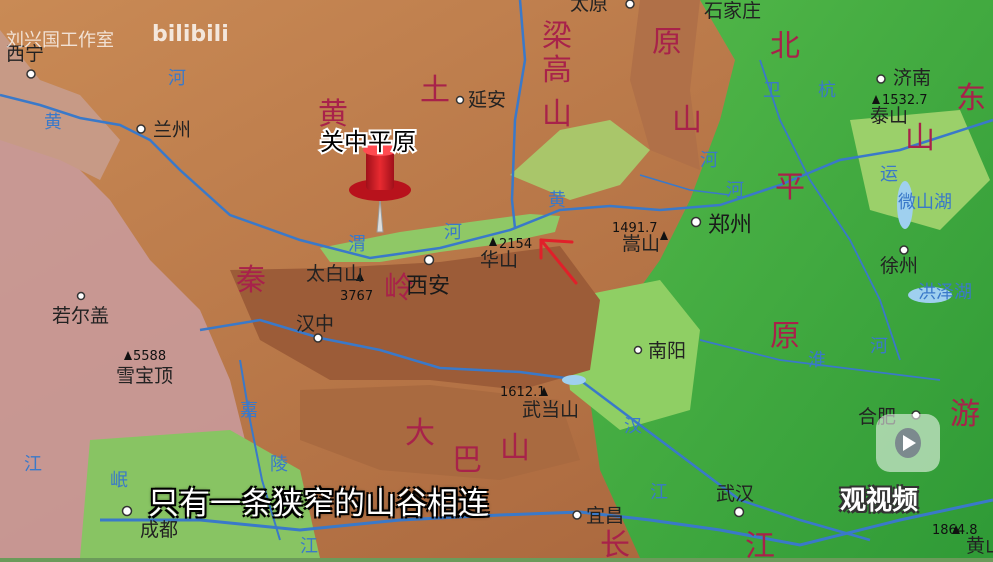  I want to click on peak-icon-huangshan, so click(956, 529).